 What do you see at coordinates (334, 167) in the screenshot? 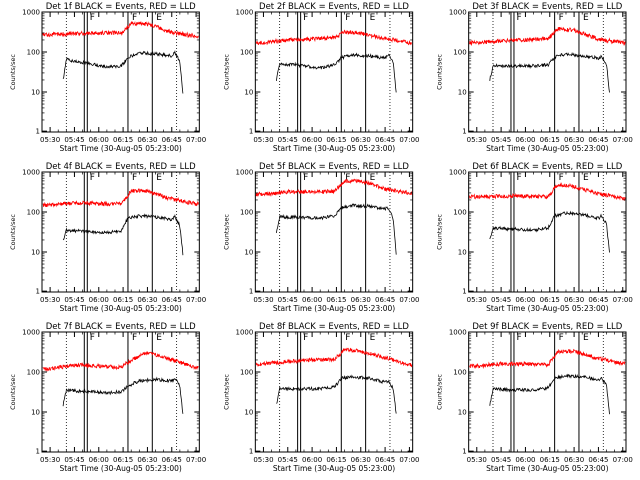
I see `panel-title: Det 5f BLACK = Events, RED = LLD` at bounding box center [334, 167].